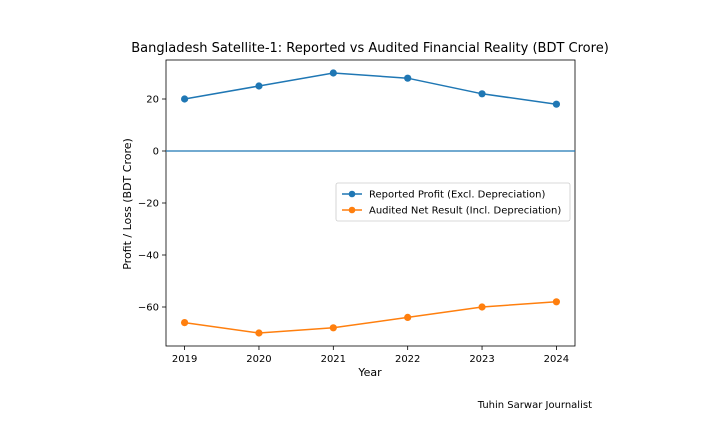 The image size is (720, 433). Describe the element at coordinates (127, 204) in the screenshot. I see `y-axis-label: Profit / Loss (BDT Crore)` at that location.